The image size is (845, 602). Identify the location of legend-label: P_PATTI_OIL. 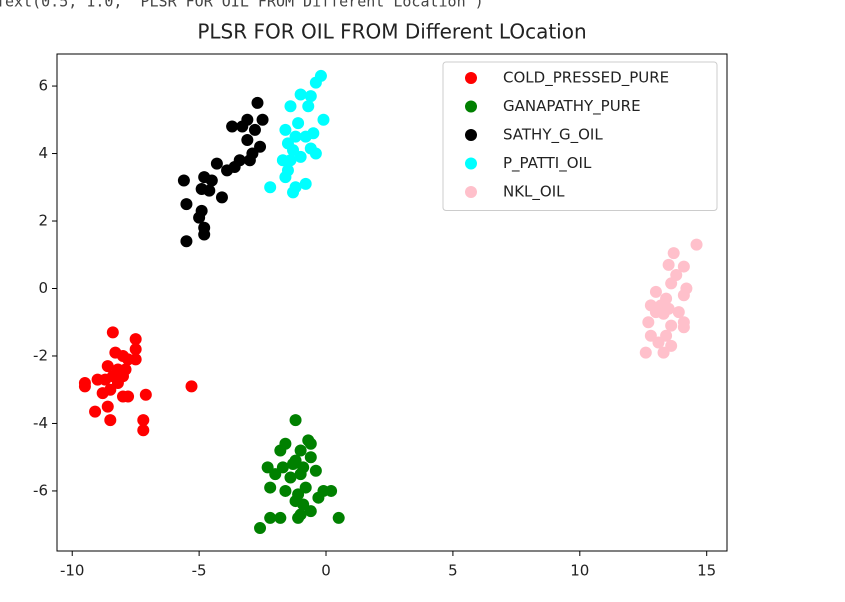
(547, 163).